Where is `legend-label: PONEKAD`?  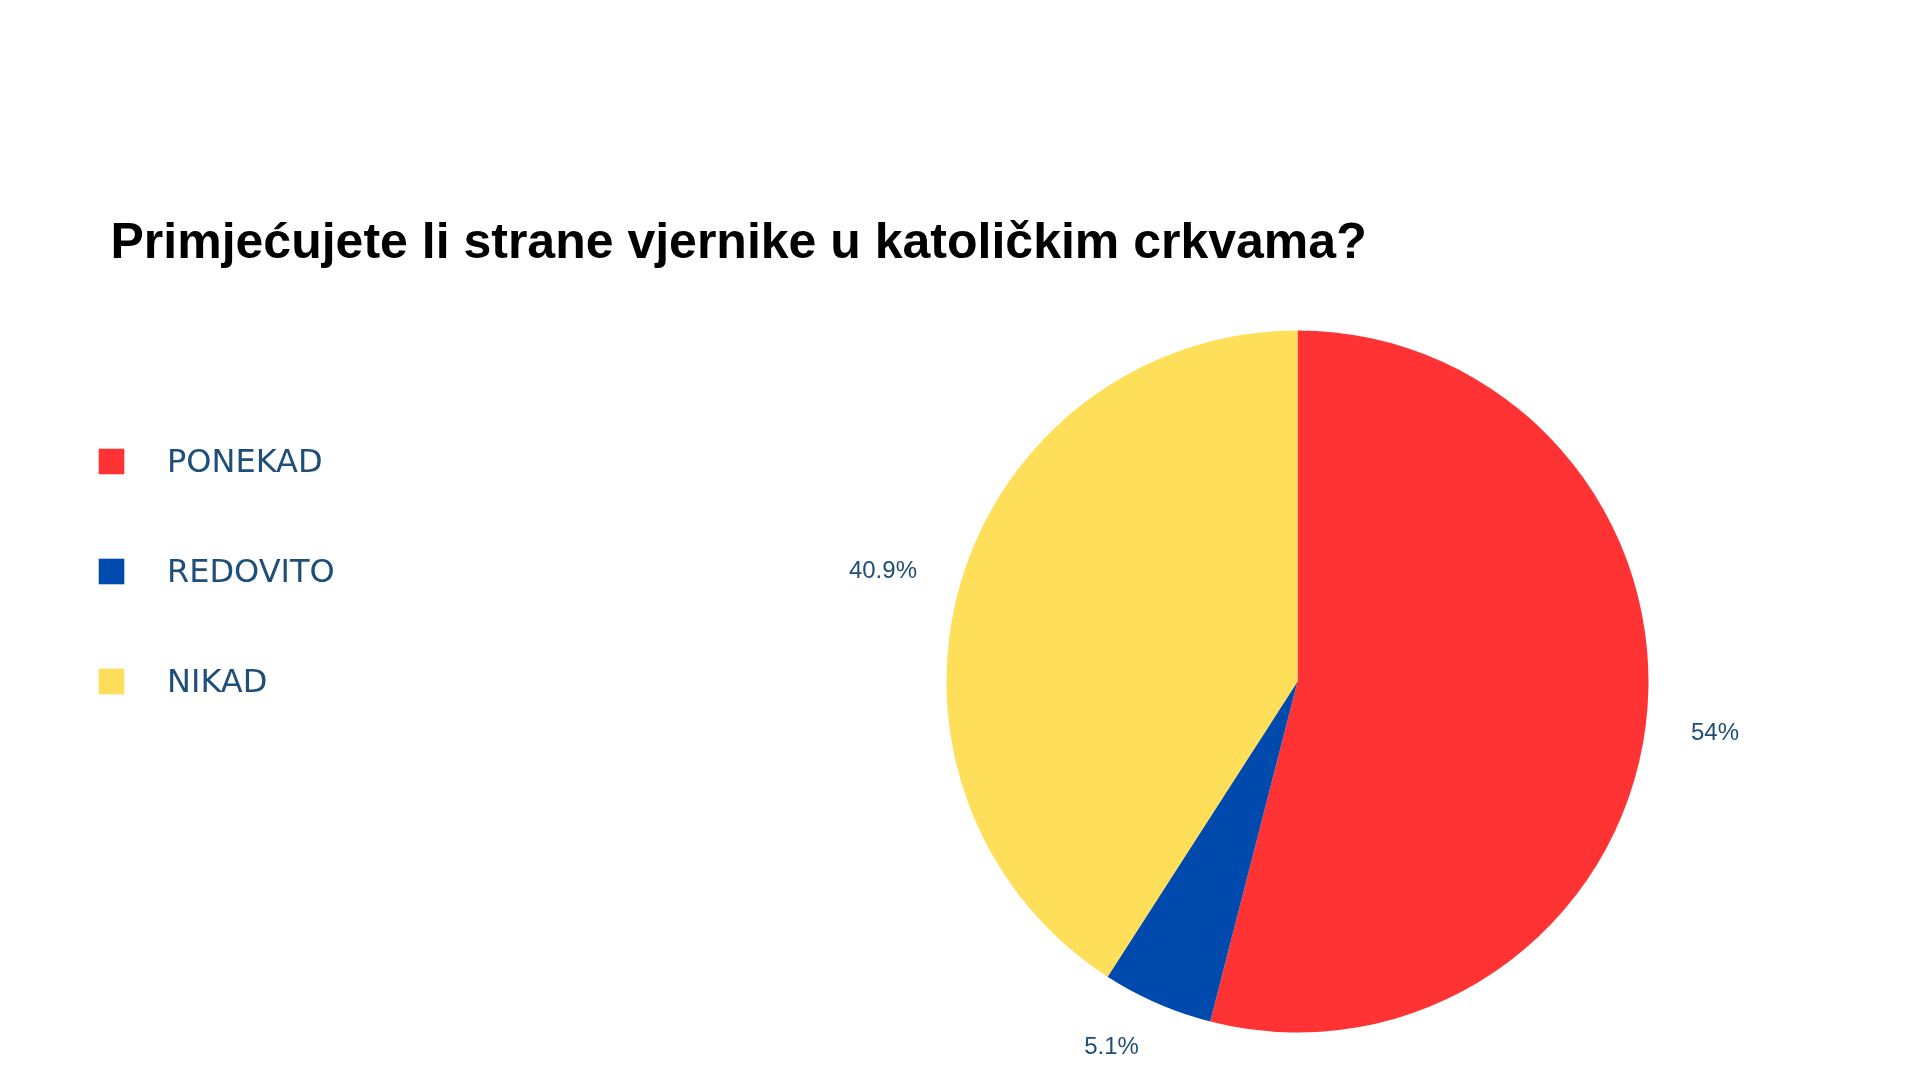
legend-label: PONEKAD is located at coordinates (245, 461).